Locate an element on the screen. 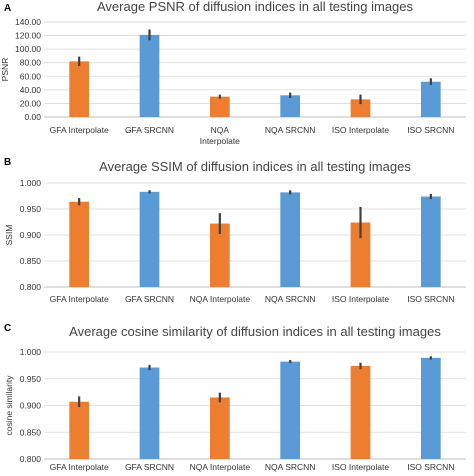 Image resolution: width=474 pixels, height=476 pixels. y-tick-label: 80.00 is located at coordinates (31, 63).